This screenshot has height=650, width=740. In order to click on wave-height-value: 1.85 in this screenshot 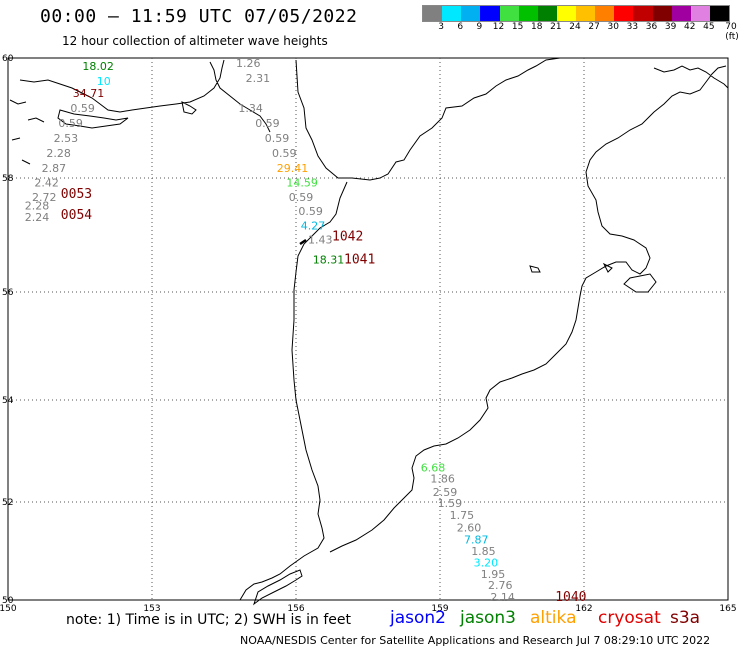, I will do `click(483, 551)`.